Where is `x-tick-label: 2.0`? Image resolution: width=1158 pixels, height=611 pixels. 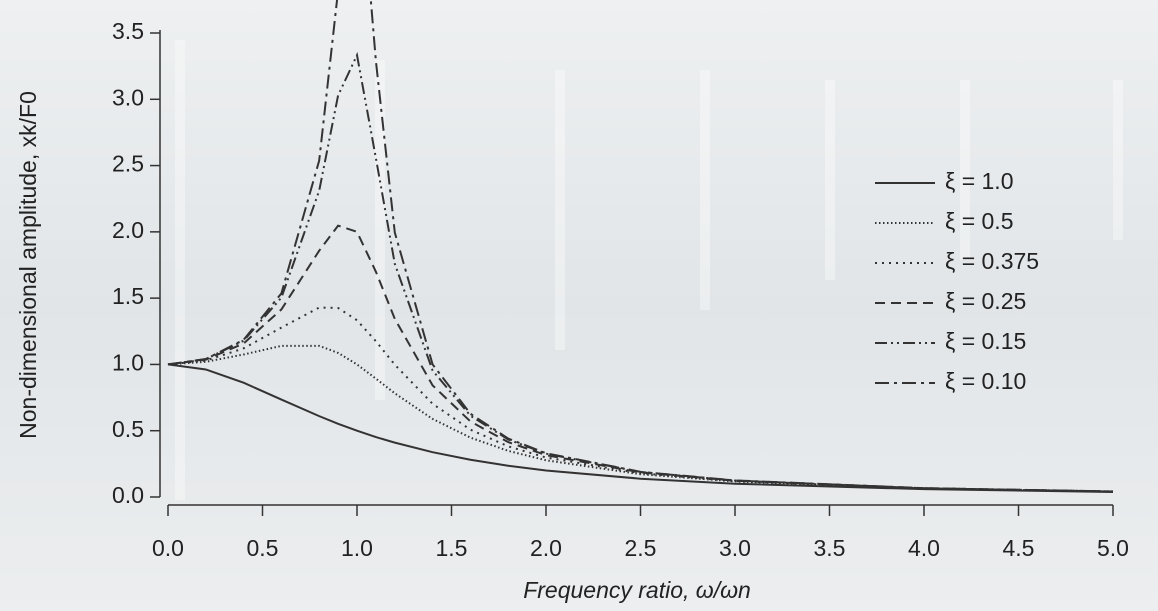
x-tick-label: 2.0 is located at coordinates (546, 548).